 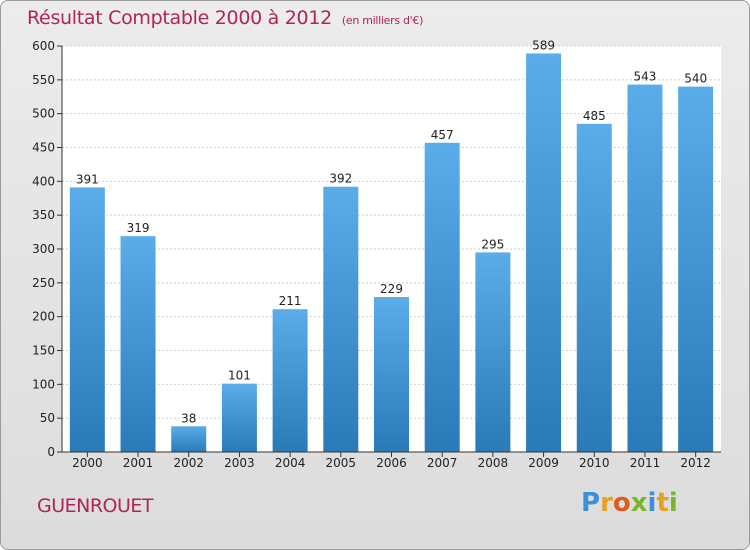 I want to click on y-tick-label: 300, so click(x=43, y=249).